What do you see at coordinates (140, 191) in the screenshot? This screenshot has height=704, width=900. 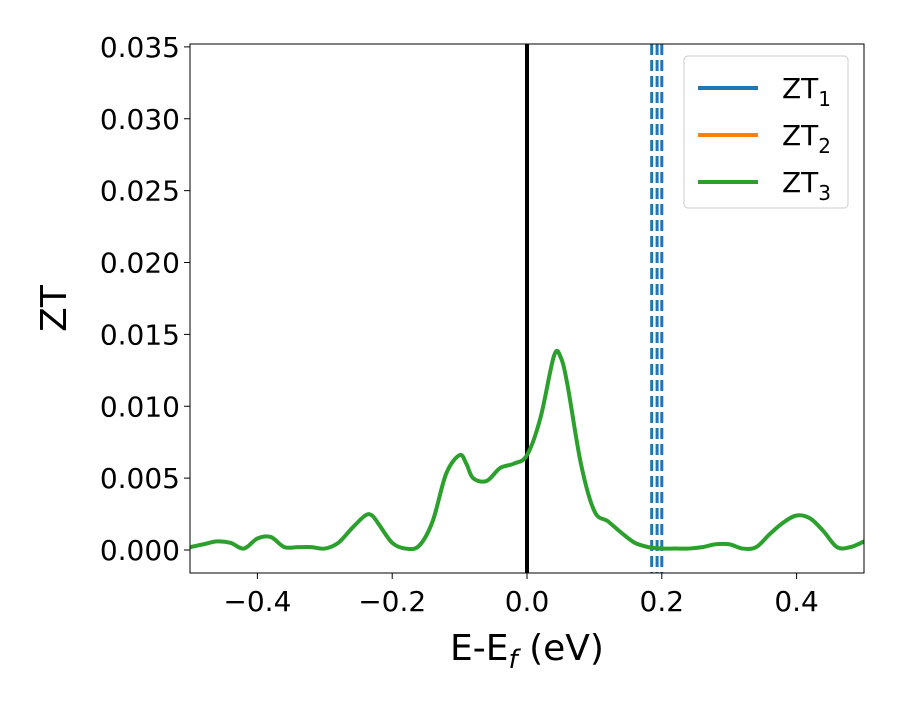 I see `y-tick-label: 0.025` at bounding box center [140, 191].